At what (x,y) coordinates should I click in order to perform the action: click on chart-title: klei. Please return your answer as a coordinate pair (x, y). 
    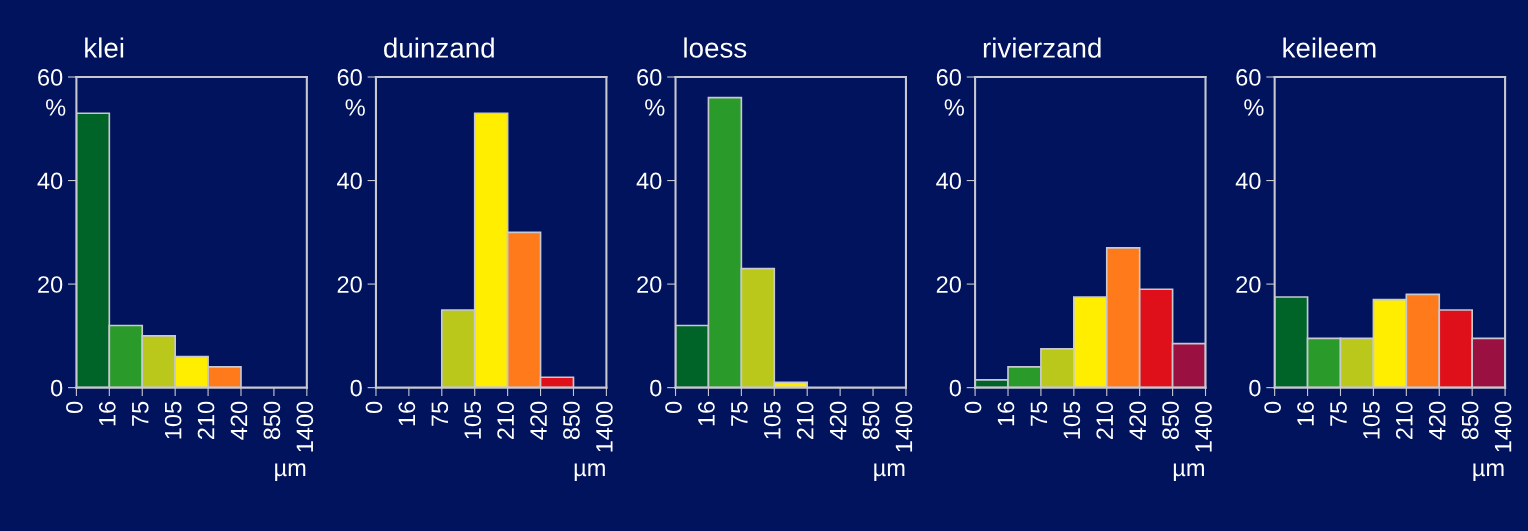
    Looking at the image, I should click on (104, 47).